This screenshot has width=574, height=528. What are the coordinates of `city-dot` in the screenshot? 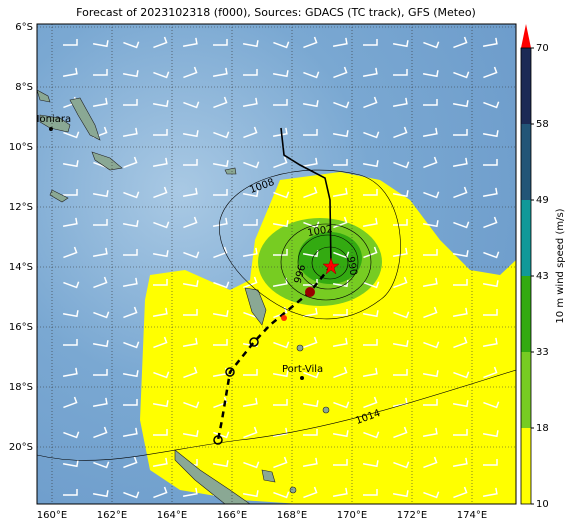 It's located at (51, 129).